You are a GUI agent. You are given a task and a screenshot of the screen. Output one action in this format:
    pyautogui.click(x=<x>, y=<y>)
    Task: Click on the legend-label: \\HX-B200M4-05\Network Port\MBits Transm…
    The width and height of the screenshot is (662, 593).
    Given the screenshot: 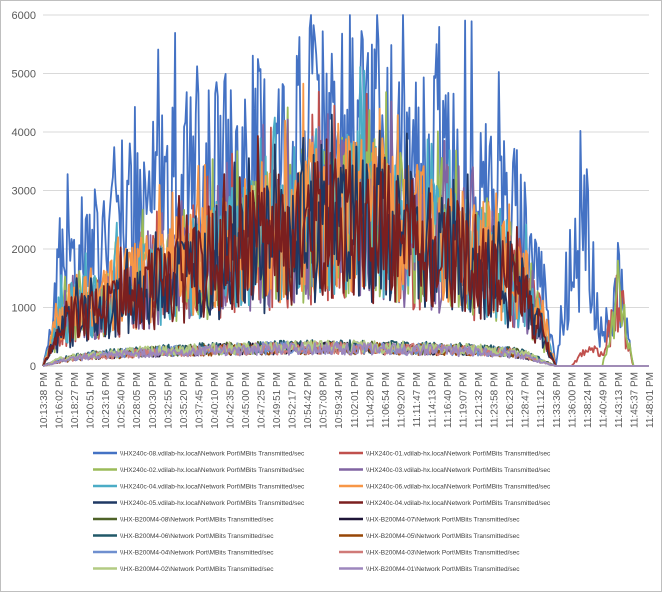 What is the action you would take?
    pyautogui.click(x=443, y=536)
    